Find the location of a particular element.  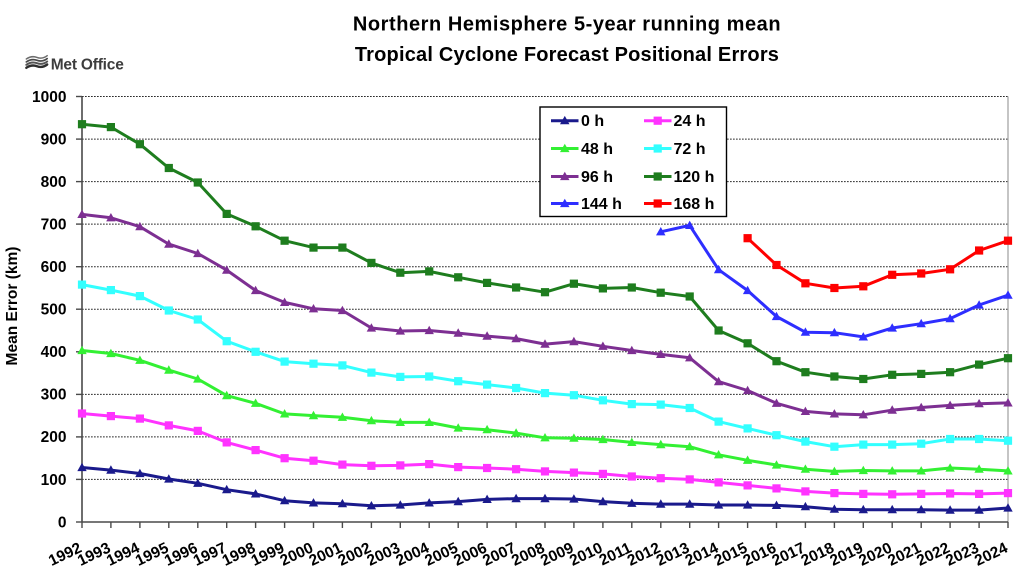

svg-text: 200 is located at coordinates (54, 437).